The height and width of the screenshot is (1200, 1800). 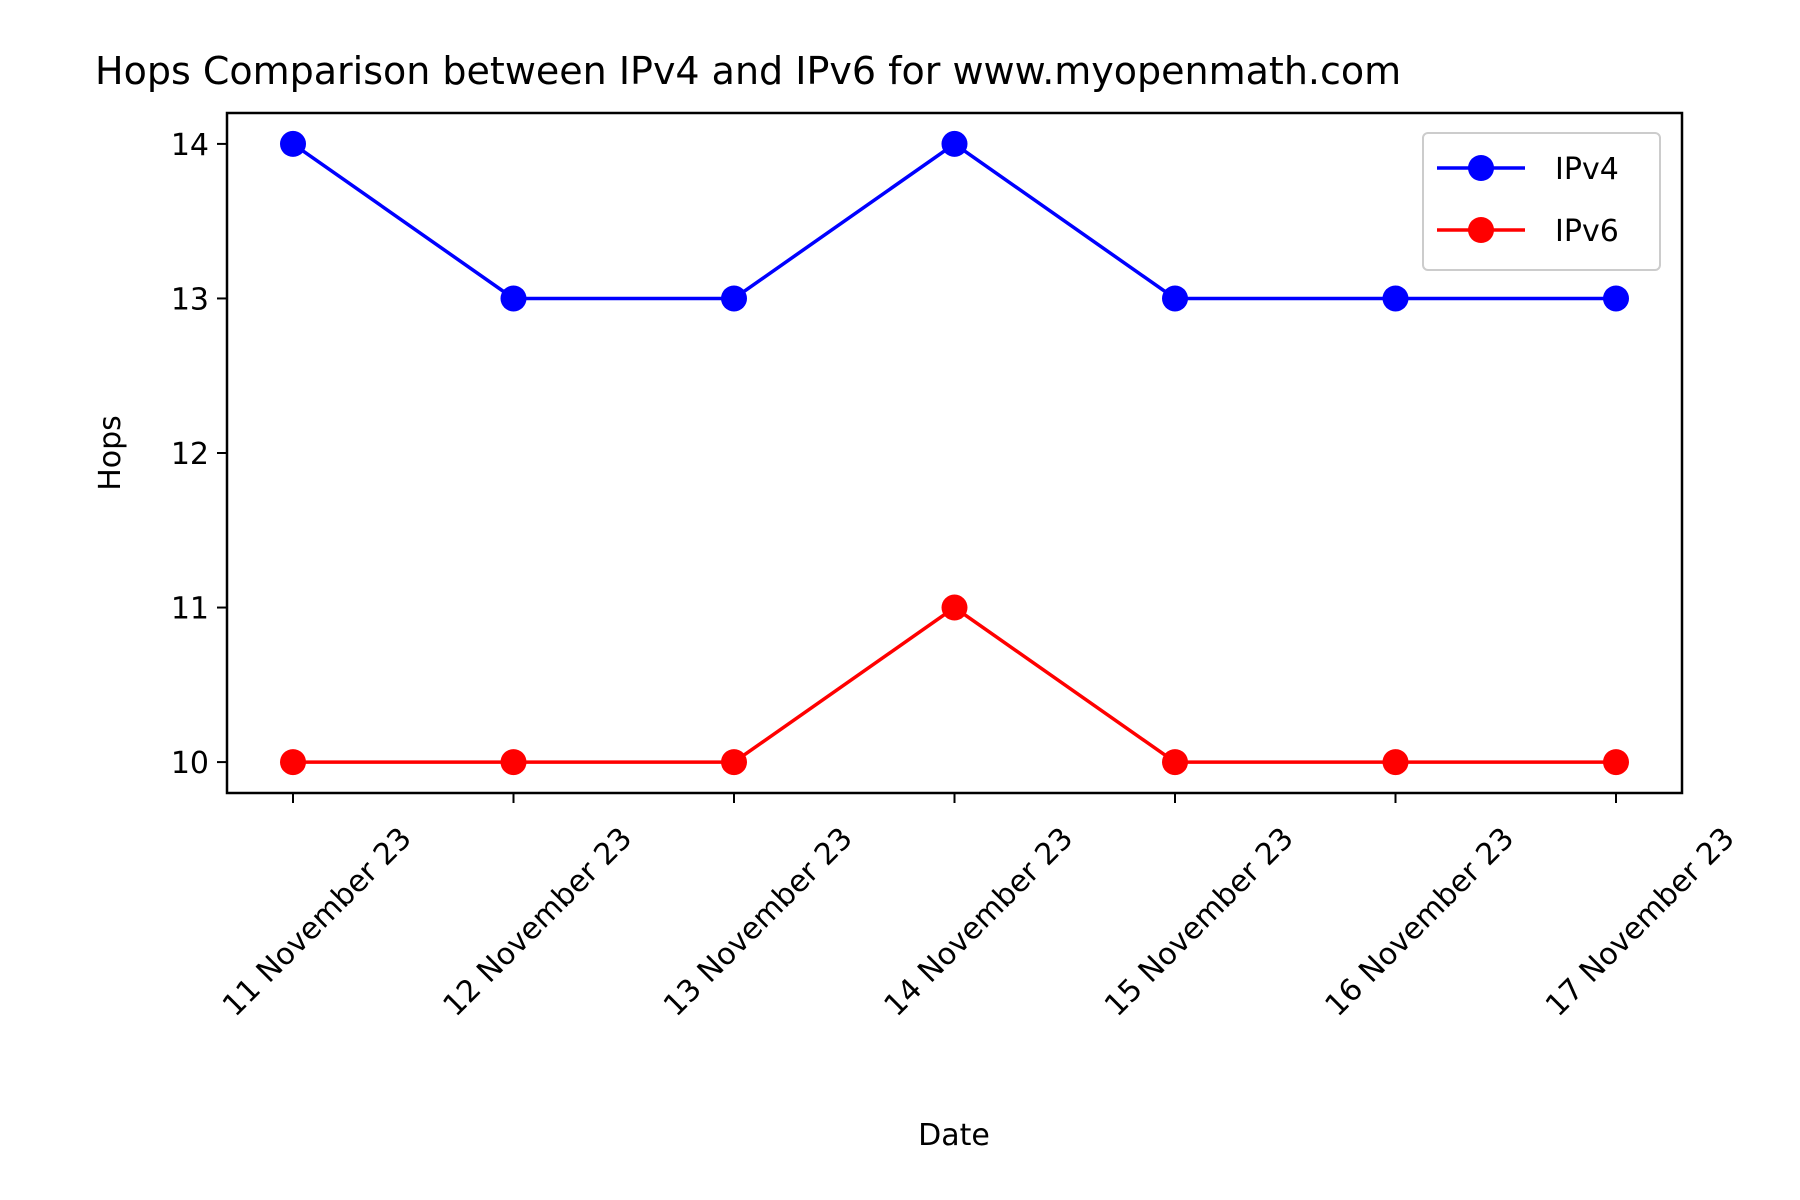 What do you see at coordinates (110, 453) in the screenshot?
I see `y-axis-label: Hops` at bounding box center [110, 453].